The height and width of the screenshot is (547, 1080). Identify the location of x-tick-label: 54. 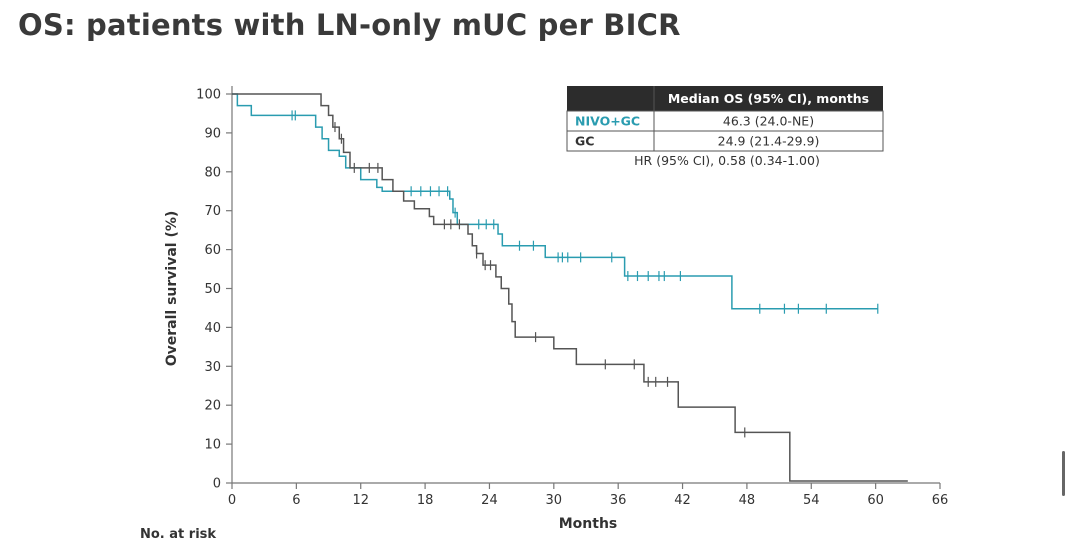
(811, 500).